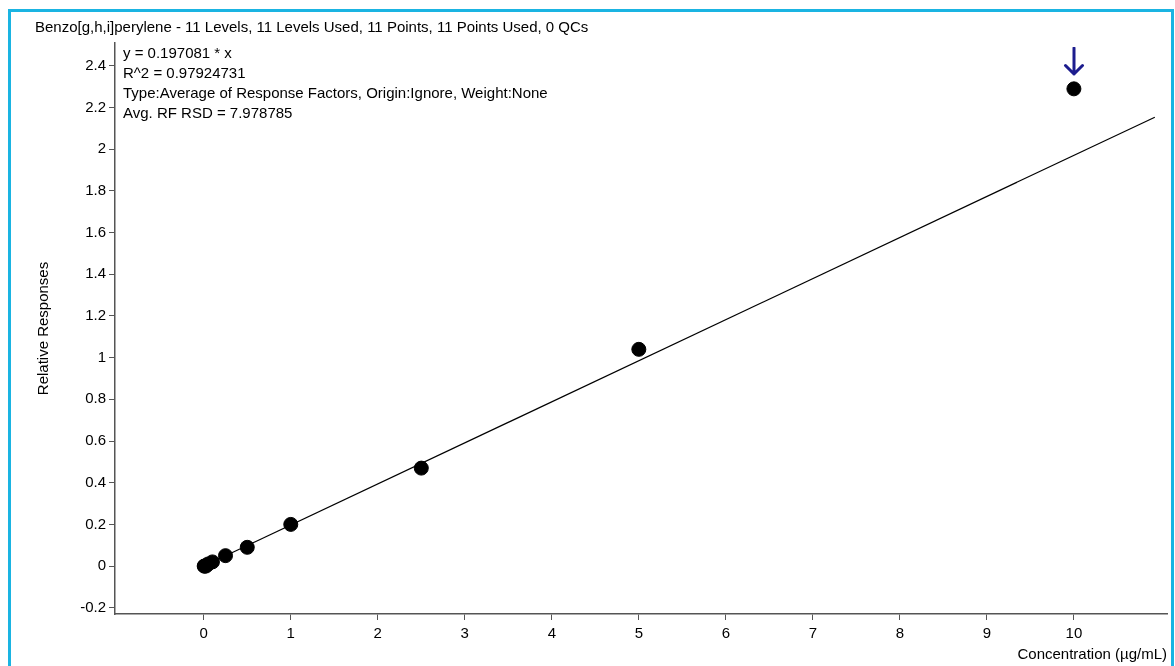 This screenshot has width=1175, height=666. Describe the element at coordinates (95, 398) in the screenshot. I see `y-tick-label: 0.8` at that location.